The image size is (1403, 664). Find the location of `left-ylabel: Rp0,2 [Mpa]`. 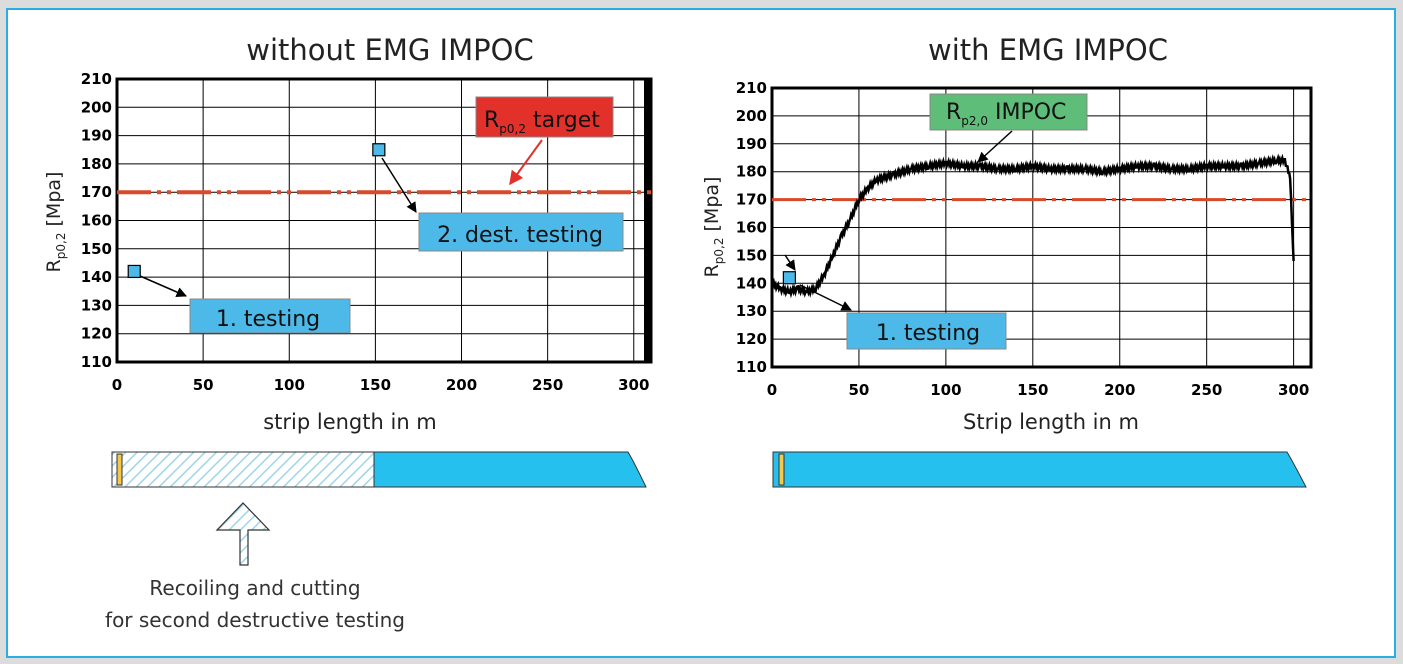

left-ylabel: Rp0,2 [Mpa] is located at coordinates (55, 222).